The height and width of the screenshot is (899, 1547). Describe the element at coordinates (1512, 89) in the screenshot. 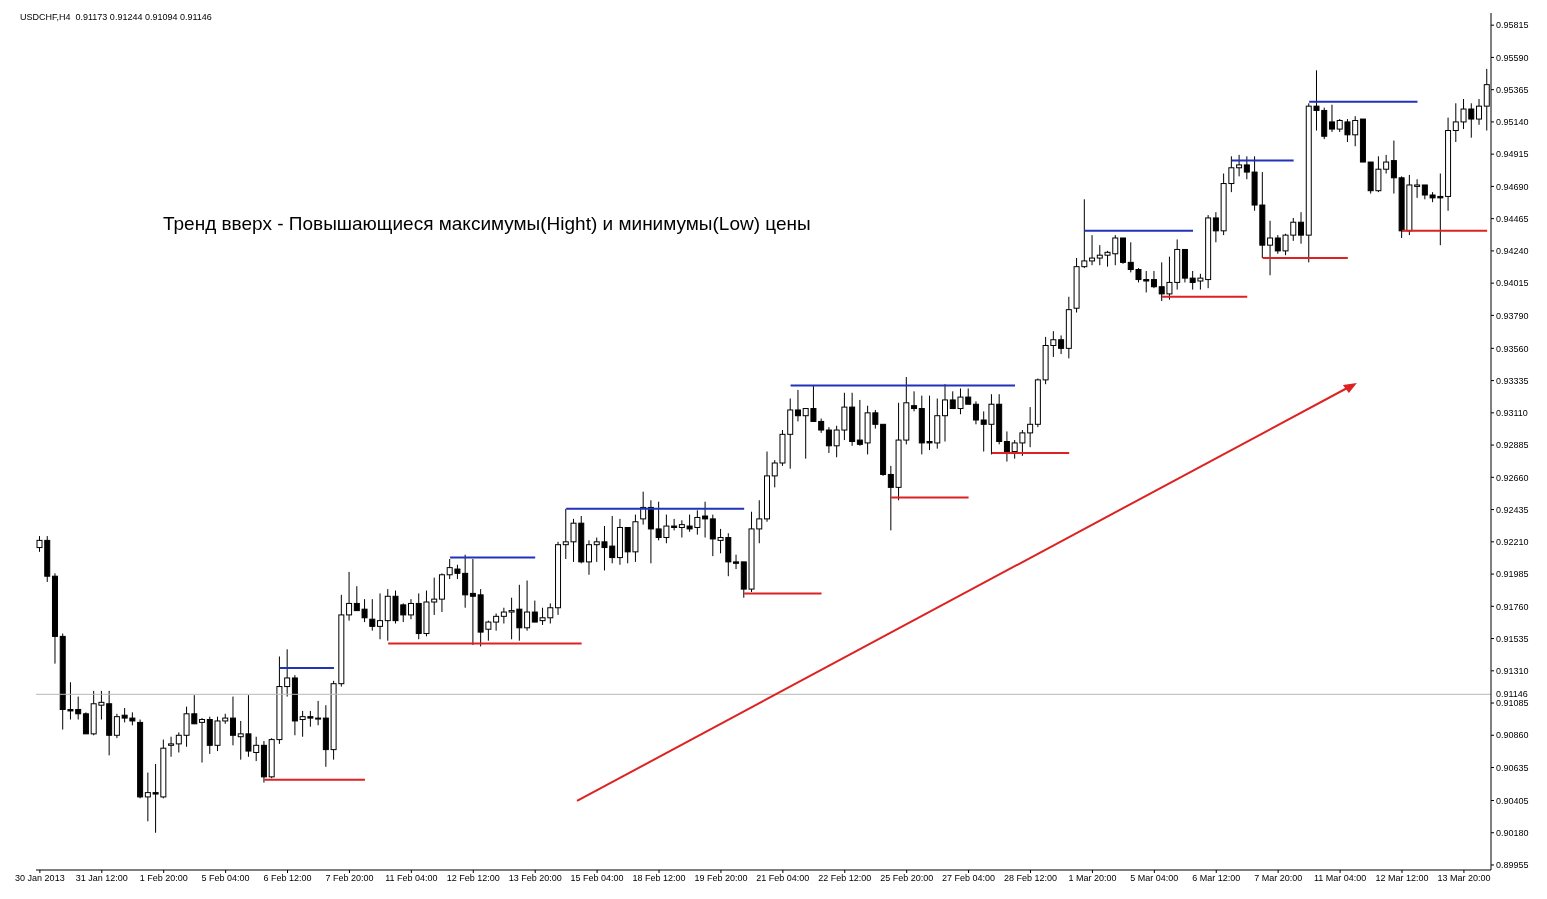

I see `y-tick-label: 0.95365` at that location.